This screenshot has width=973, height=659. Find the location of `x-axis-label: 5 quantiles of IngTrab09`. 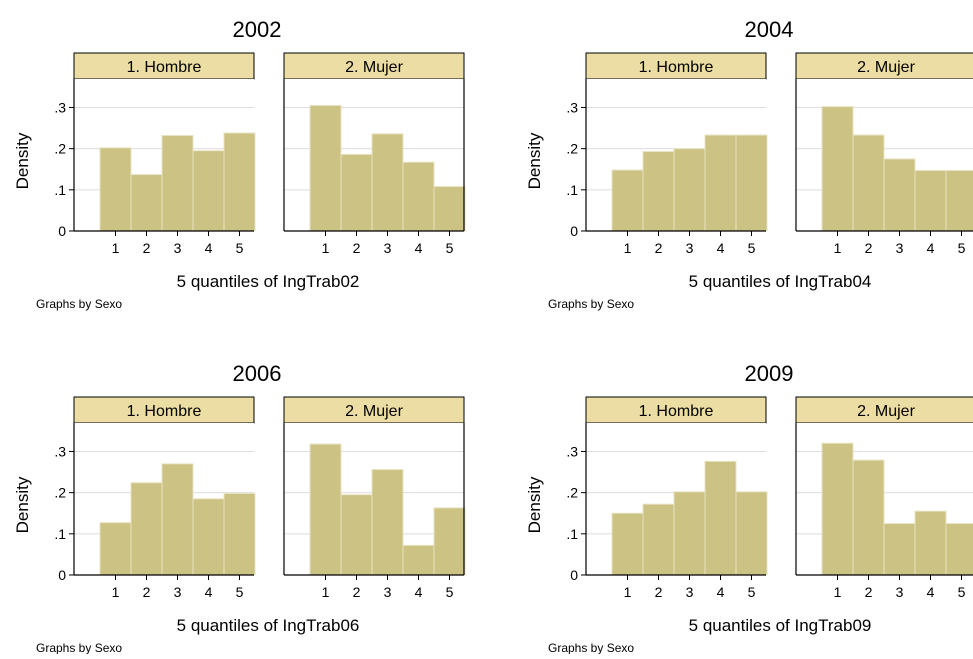

x-axis-label: 5 quantiles of IngTrab09 is located at coordinates (780, 625).